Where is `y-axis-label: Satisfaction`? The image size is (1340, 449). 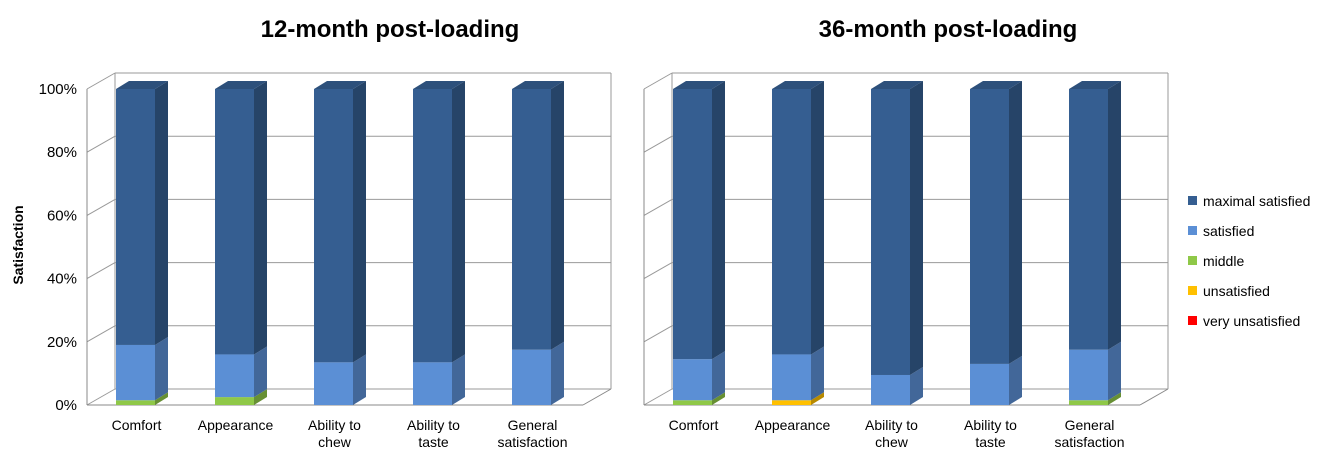 y-axis-label: Satisfaction is located at coordinates (18, 244).